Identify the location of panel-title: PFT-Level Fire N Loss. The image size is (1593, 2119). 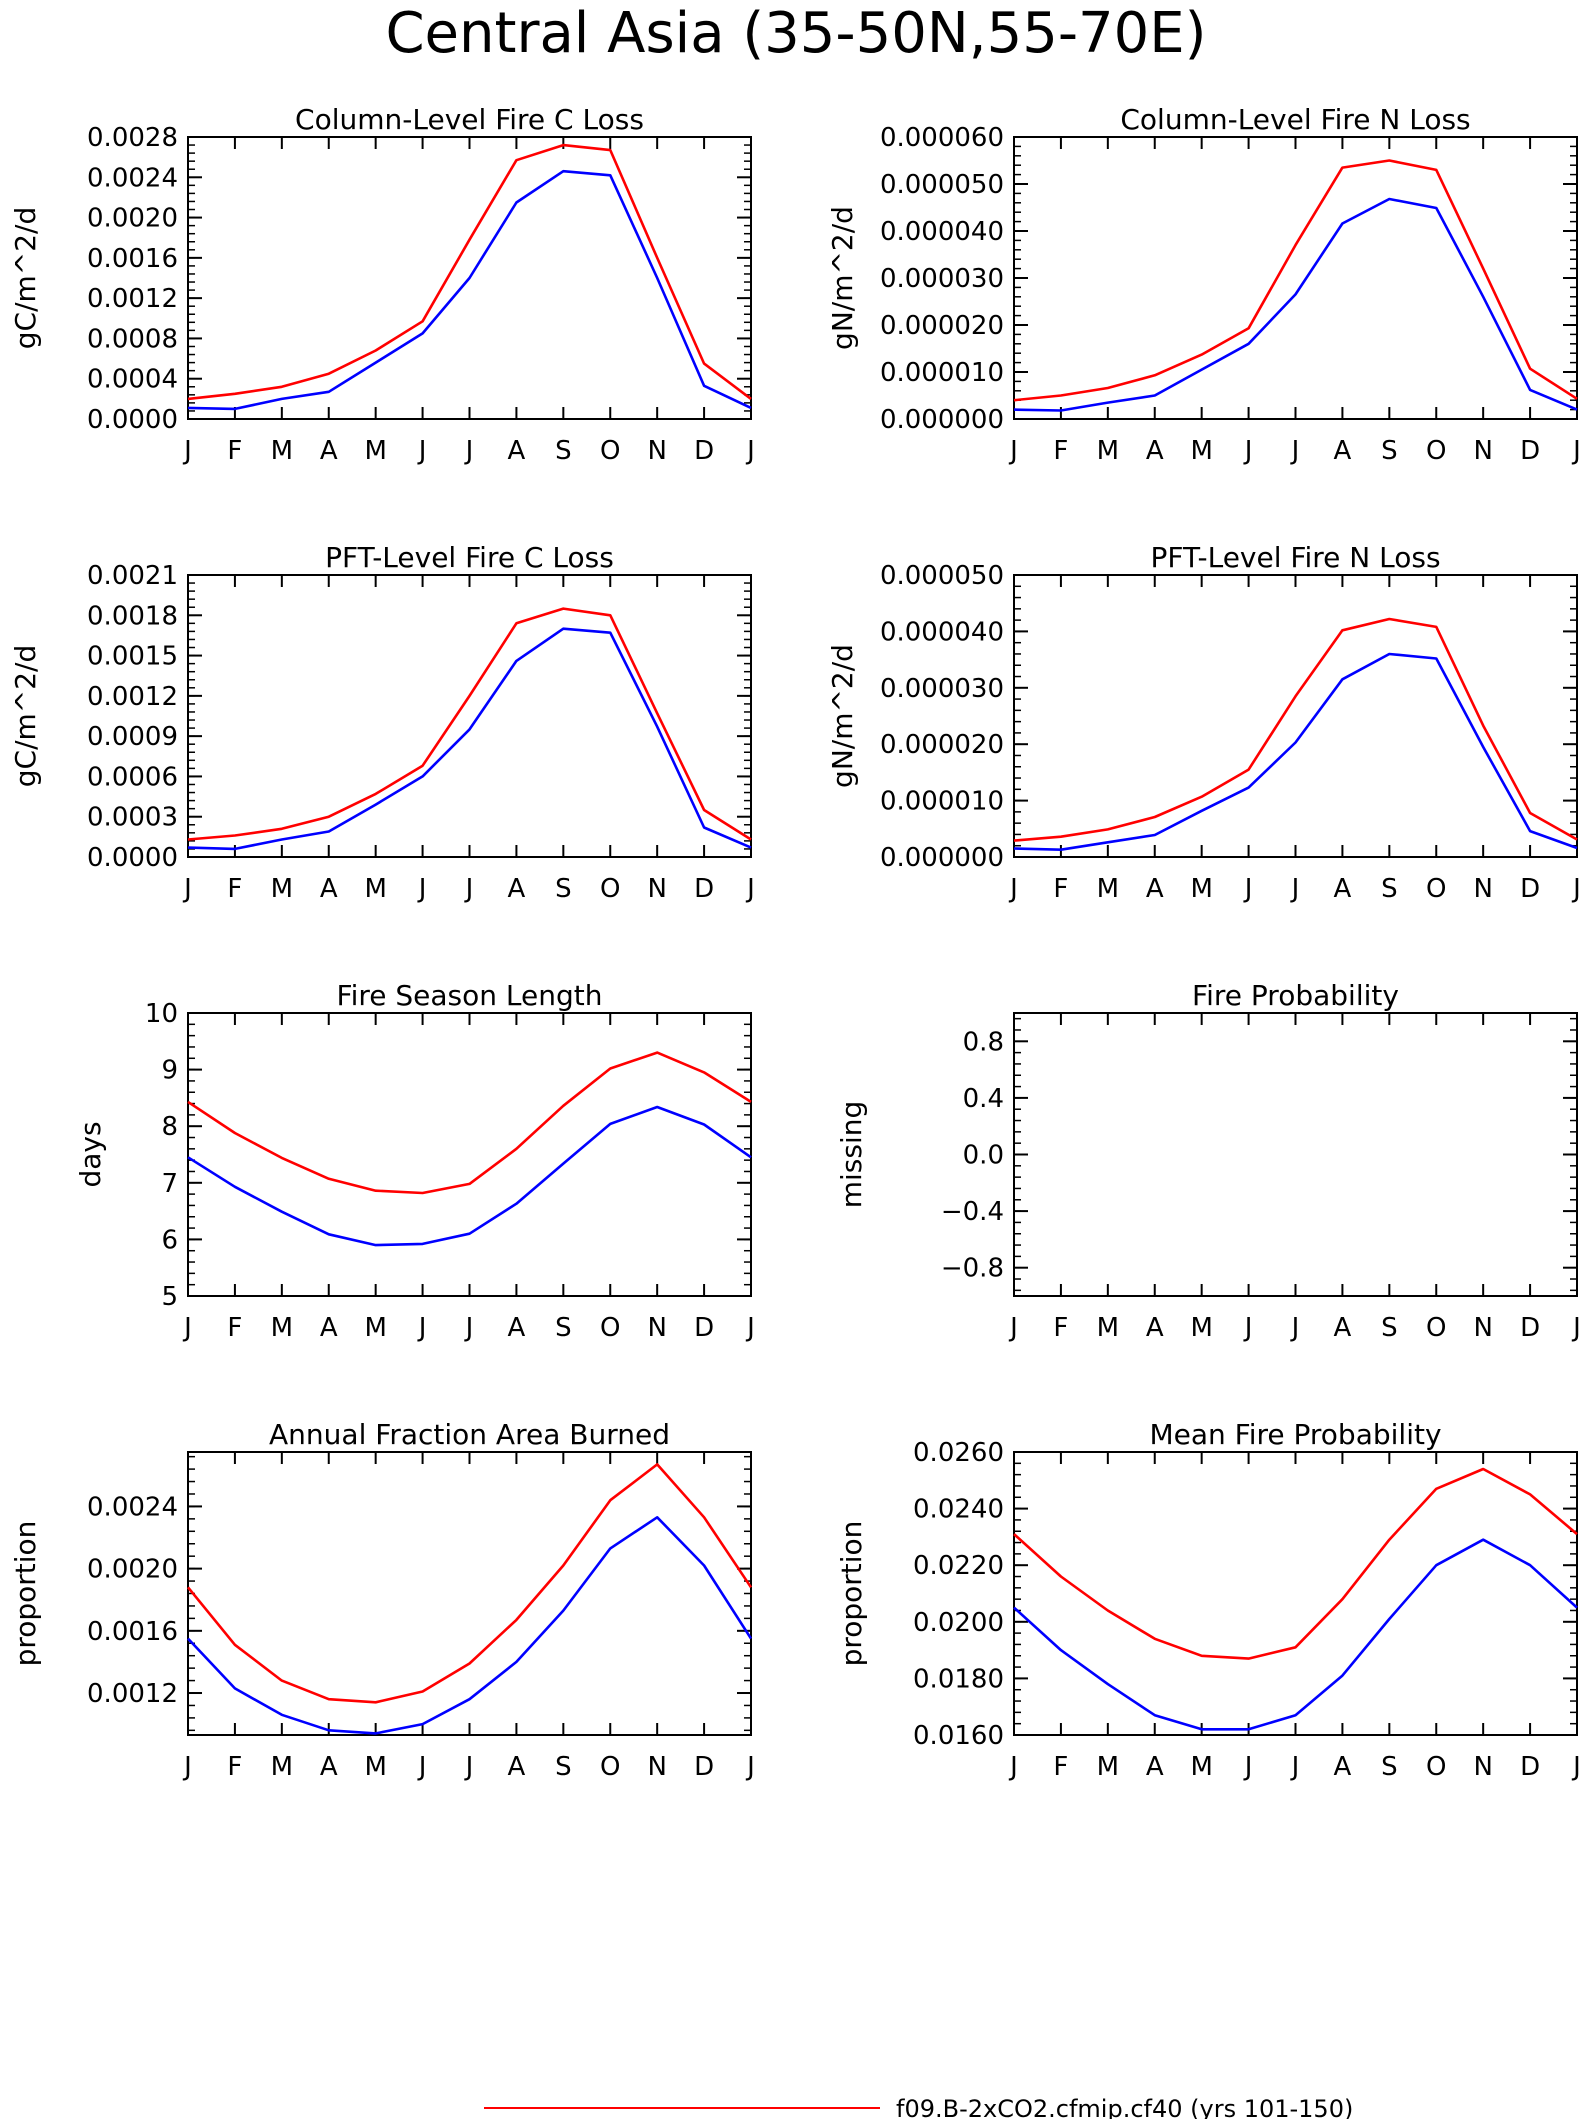
(1295, 557).